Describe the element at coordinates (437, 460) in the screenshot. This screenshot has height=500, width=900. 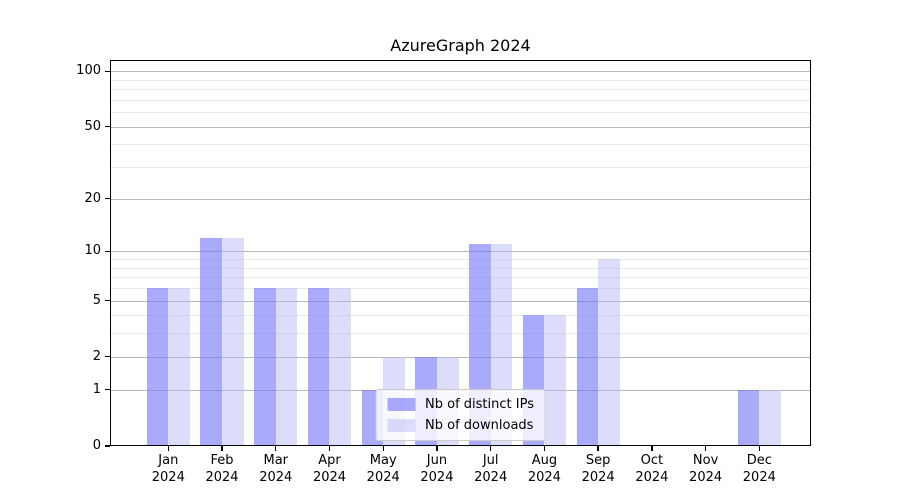
I see `x-tick-line: Jun` at that location.